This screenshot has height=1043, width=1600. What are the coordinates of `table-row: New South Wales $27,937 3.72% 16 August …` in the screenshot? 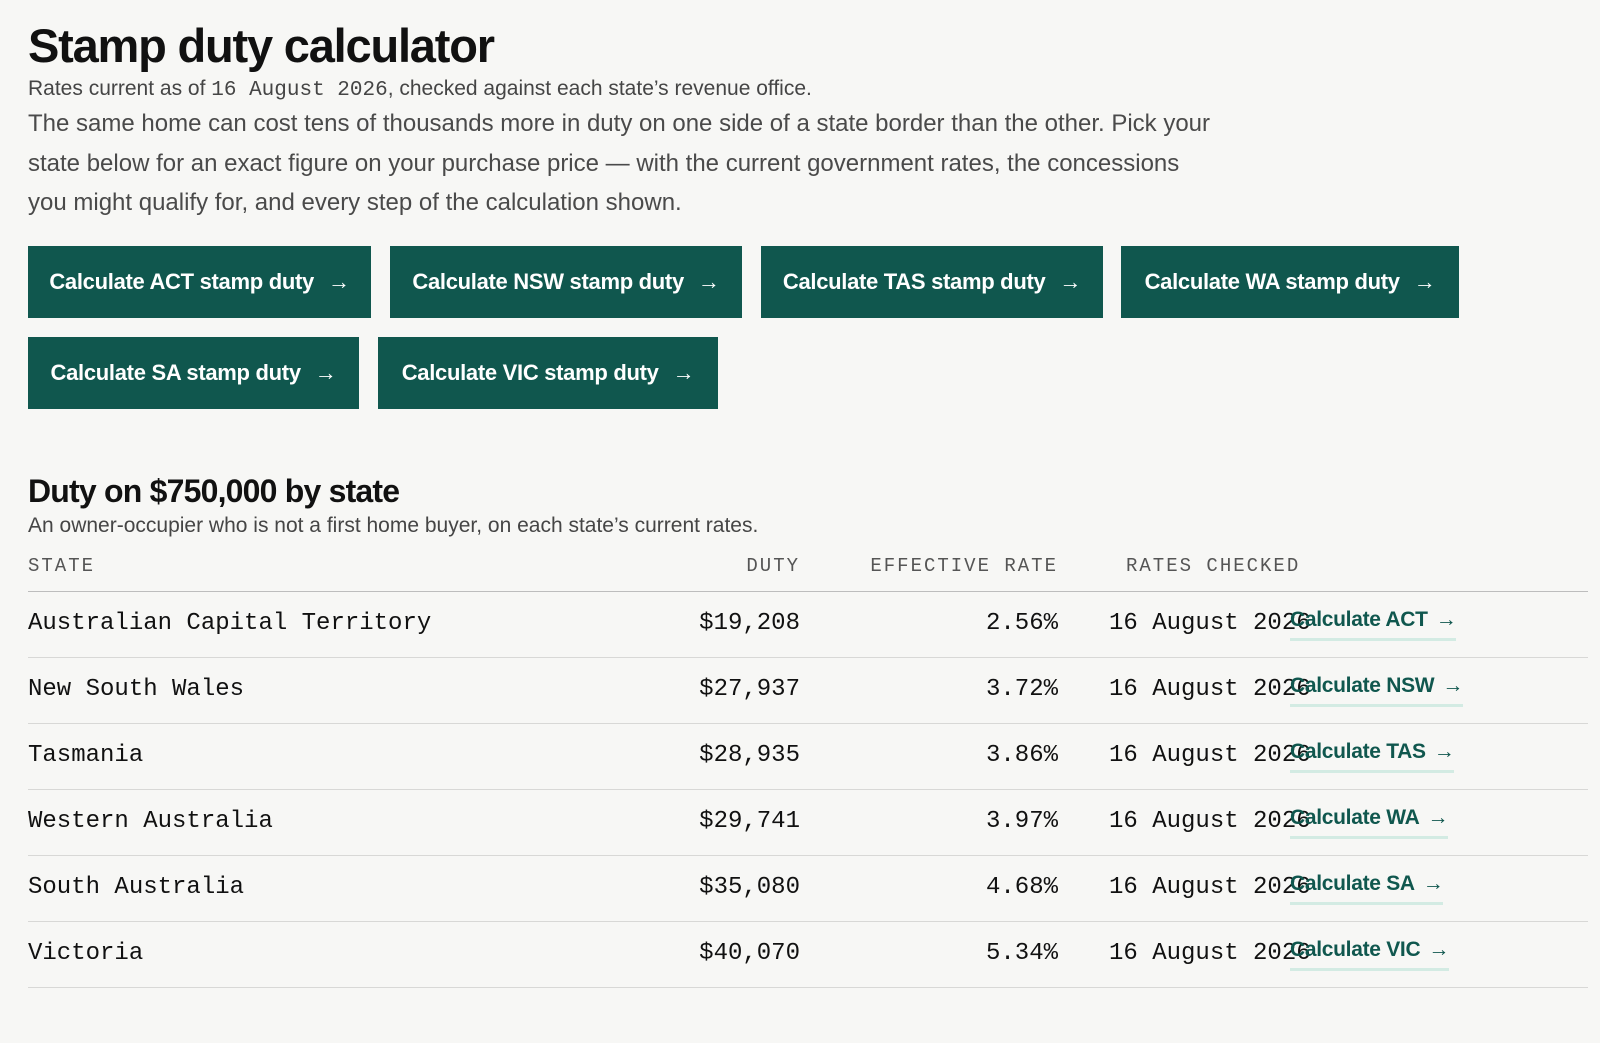 It's located at (808, 691).